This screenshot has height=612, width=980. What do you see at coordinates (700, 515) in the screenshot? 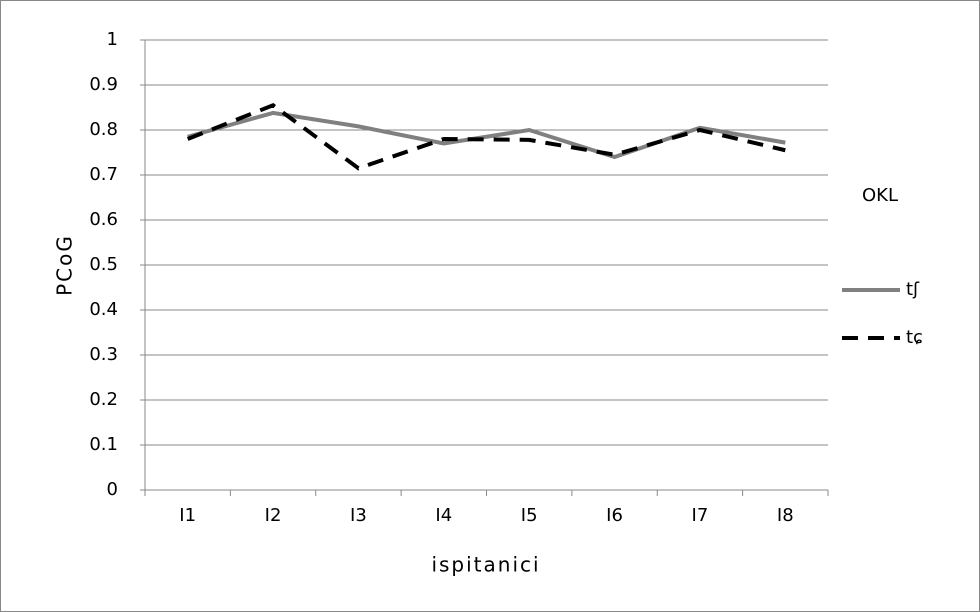
I see `x-tick-label: I7` at bounding box center [700, 515].